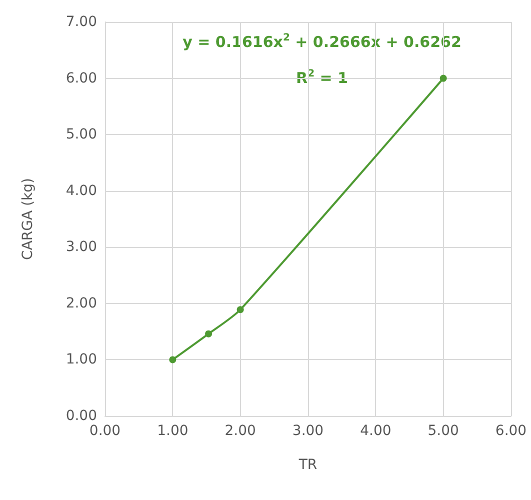 This screenshot has width=531, height=500. I want to click on y-tick-label: 5.00, so click(81, 134).